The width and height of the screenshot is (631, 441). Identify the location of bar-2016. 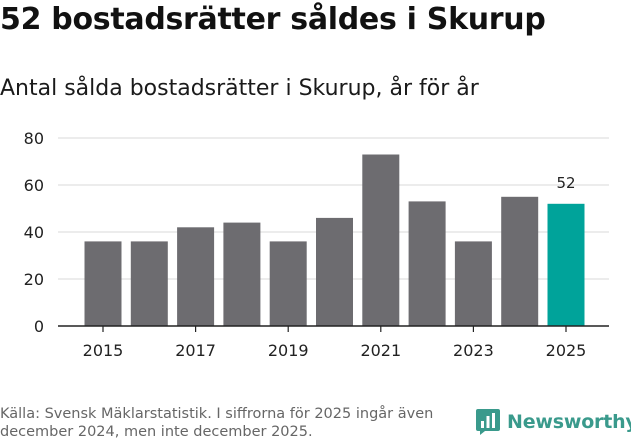
(149, 283).